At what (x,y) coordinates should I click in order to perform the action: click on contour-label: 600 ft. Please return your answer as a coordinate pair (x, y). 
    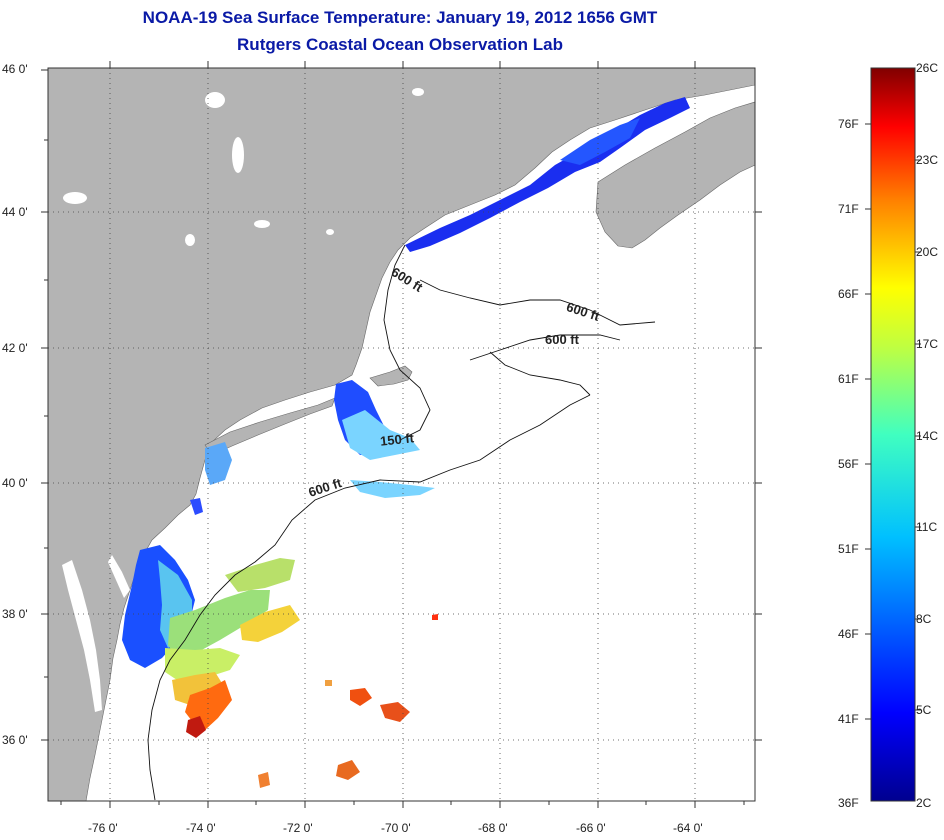
    Looking at the image, I should click on (562, 339).